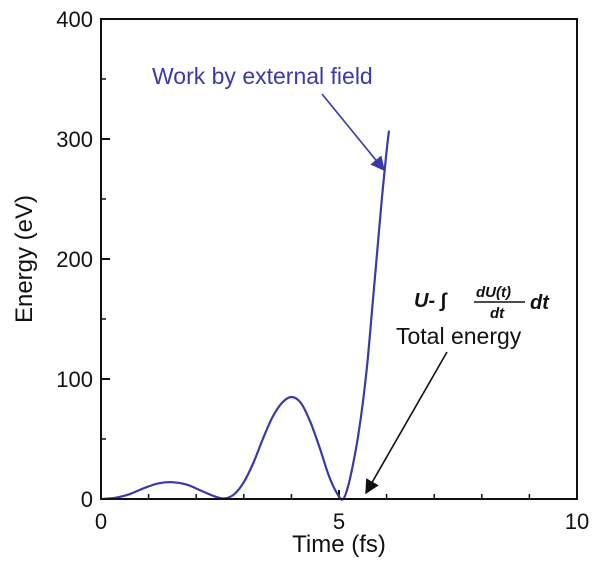 This screenshot has height=562, width=600. I want to click on annotation-formula: U- ∫ dU(t) dt dt, so click(482, 303).